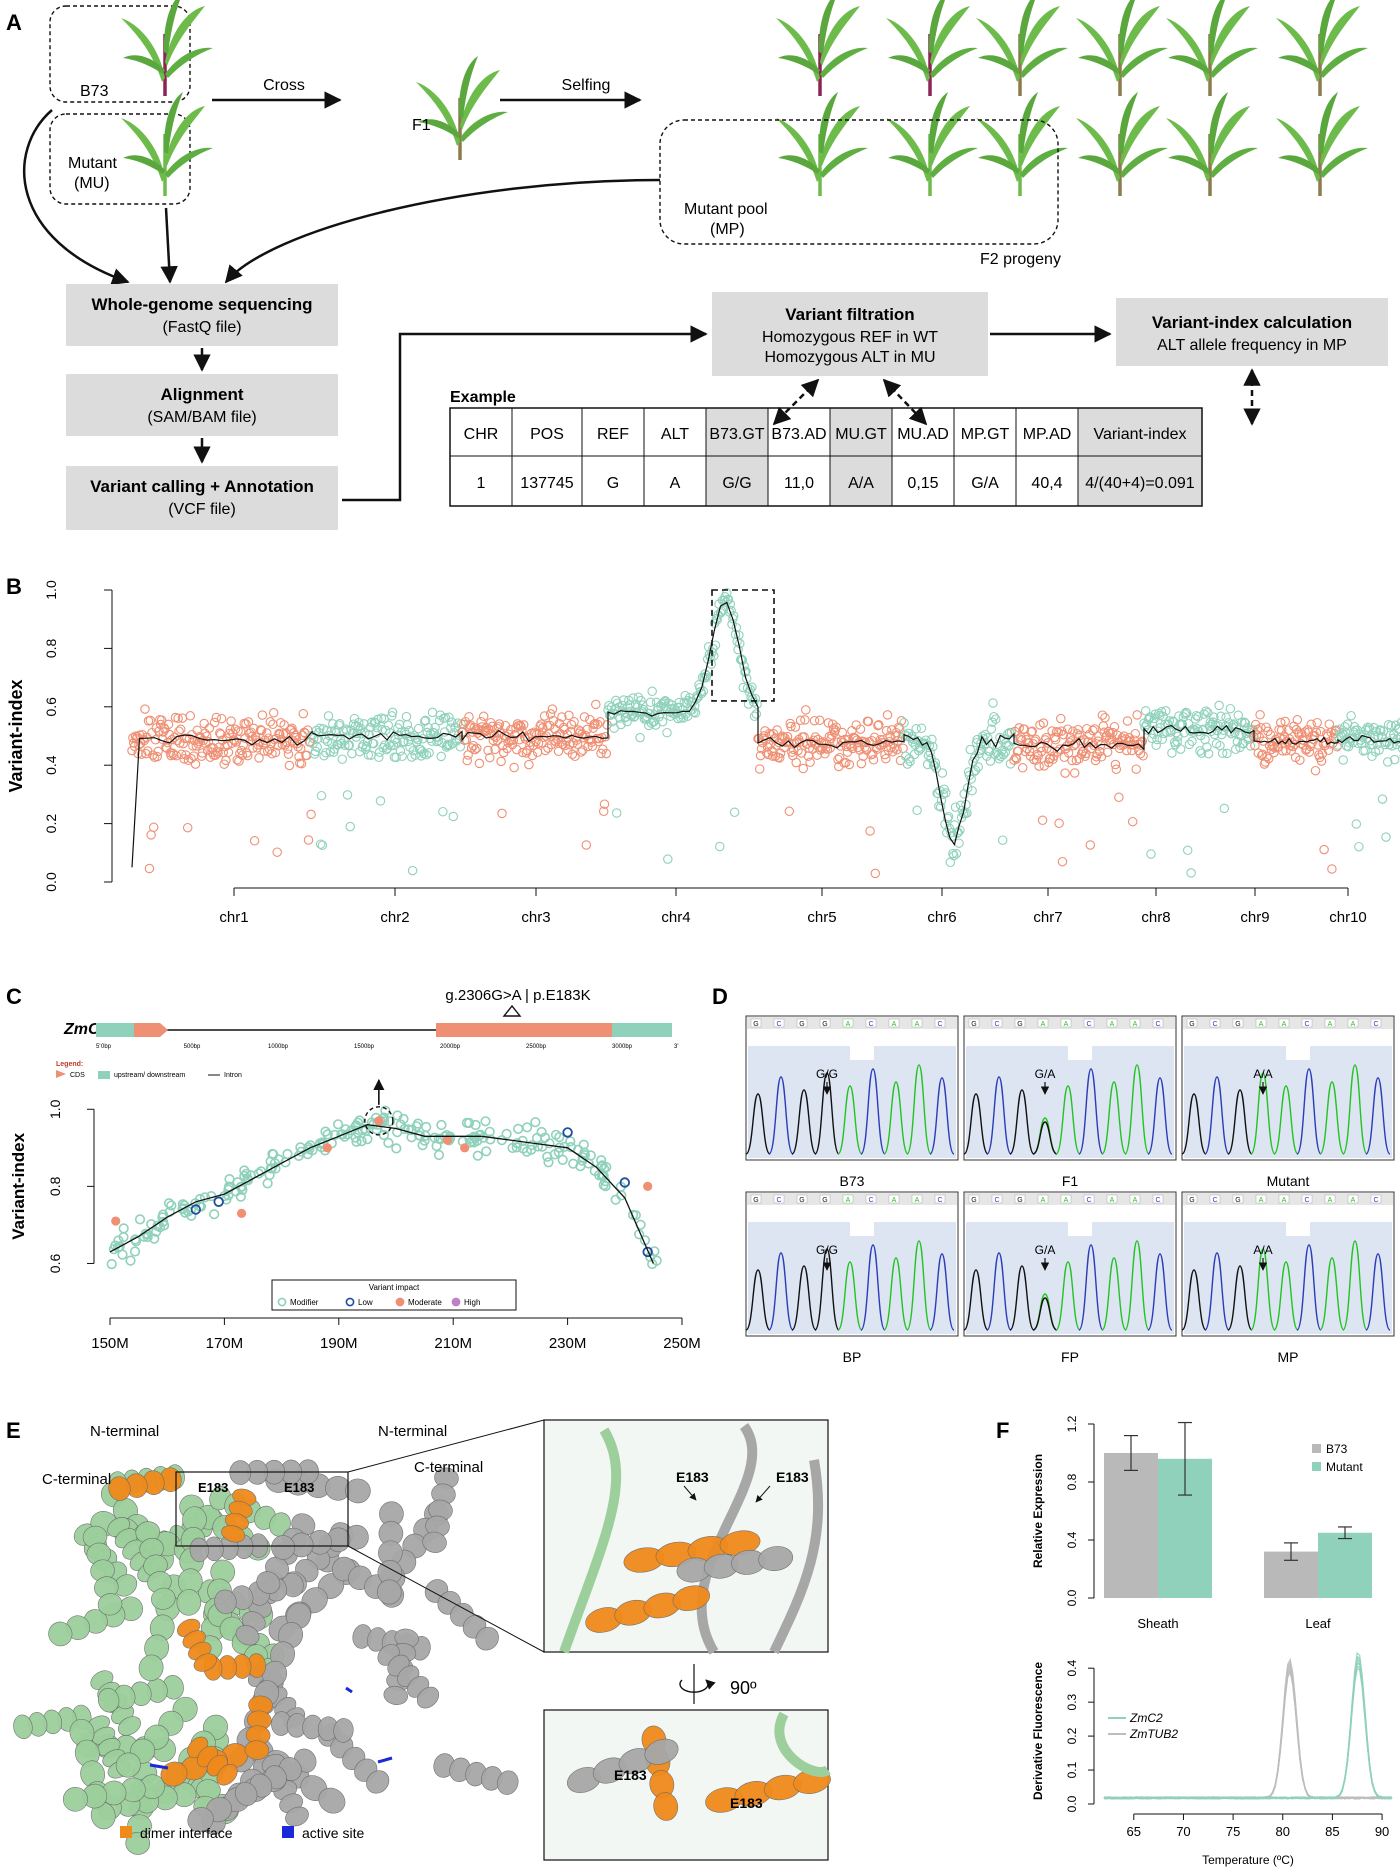 Image resolution: width=1400 pixels, height=1872 pixels. Describe the element at coordinates (288, 1832) in the screenshot. I see `legend-swatch-active` at that location.